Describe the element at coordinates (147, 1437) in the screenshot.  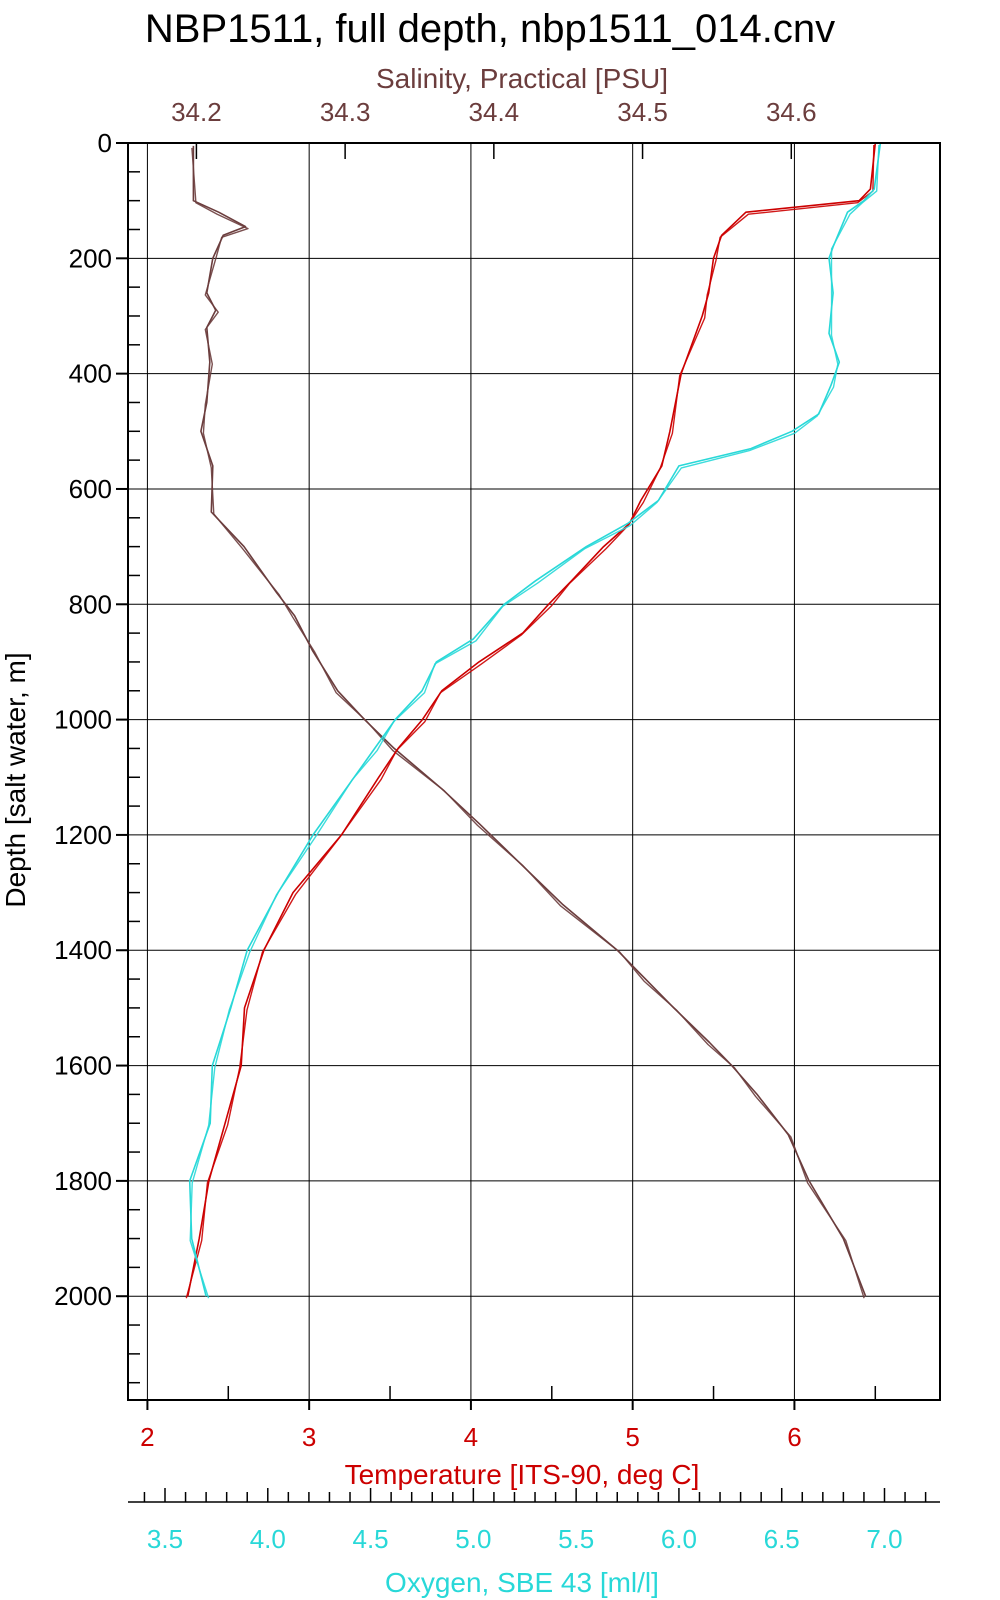
I see `temperature-tick-label: 2` at that location.